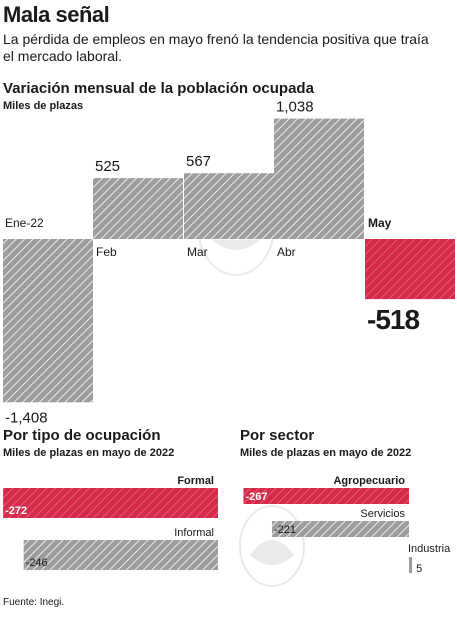  Describe the element at coordinates (256, 497) in the screenshot. I see `value-label-agropecuario: -267` at that location.